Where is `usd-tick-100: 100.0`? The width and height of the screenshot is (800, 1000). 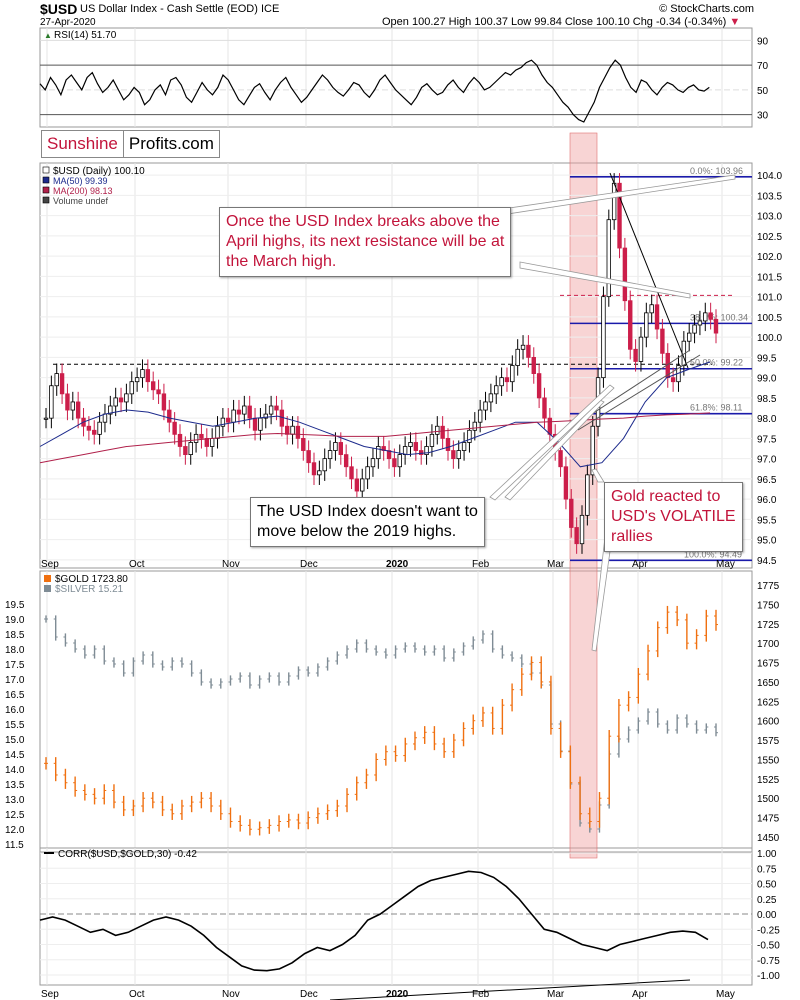
usd-tick-100: 100.0 is located at coordinates (769, 338).